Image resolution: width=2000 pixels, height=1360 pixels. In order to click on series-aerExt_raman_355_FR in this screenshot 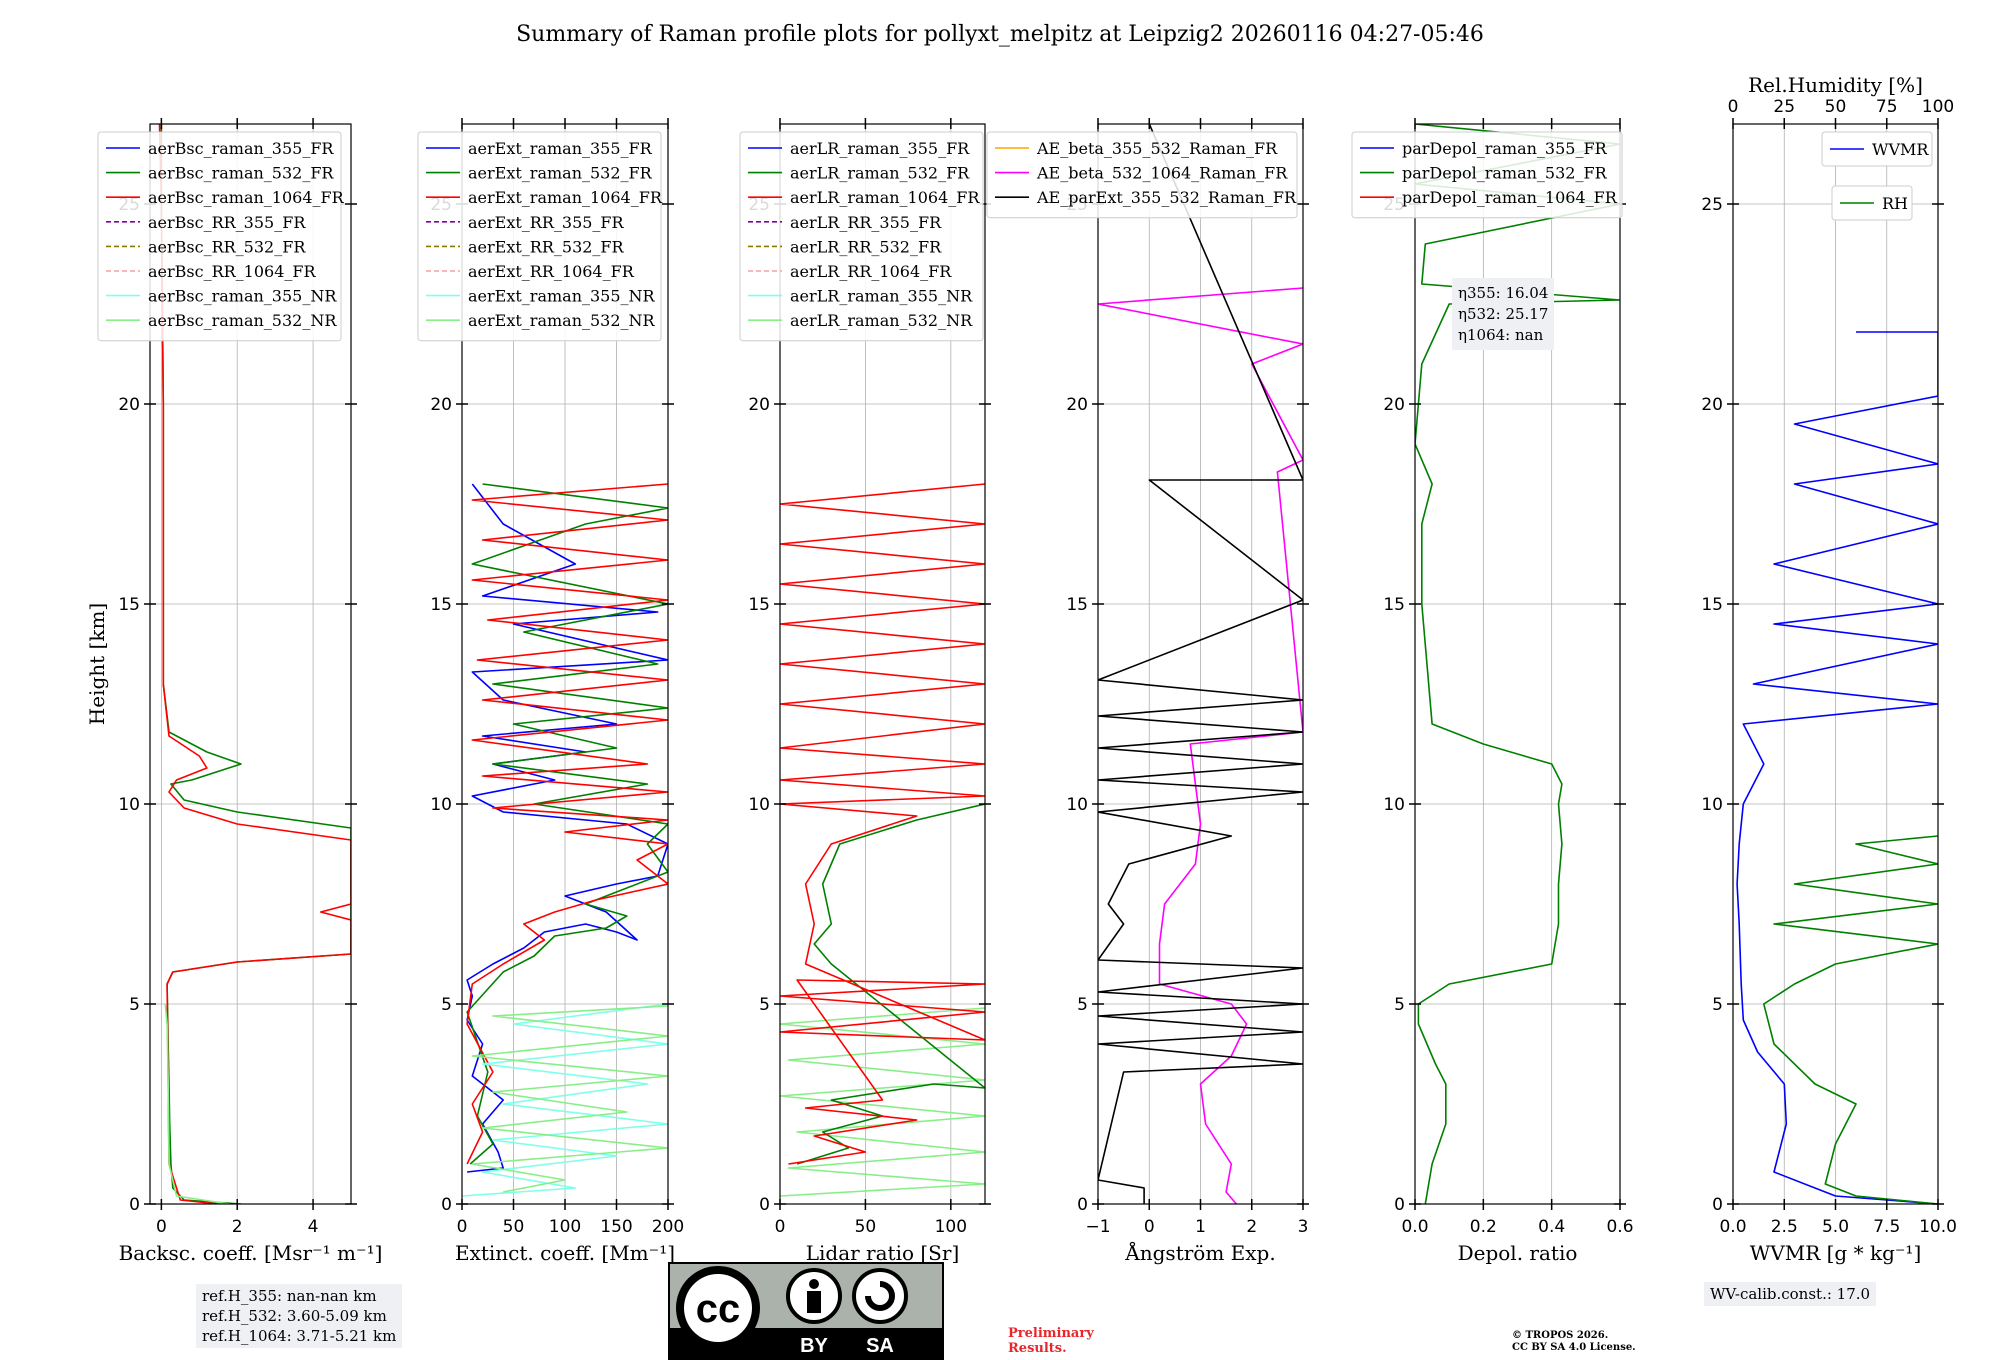, I will do `click(567, 828)`.